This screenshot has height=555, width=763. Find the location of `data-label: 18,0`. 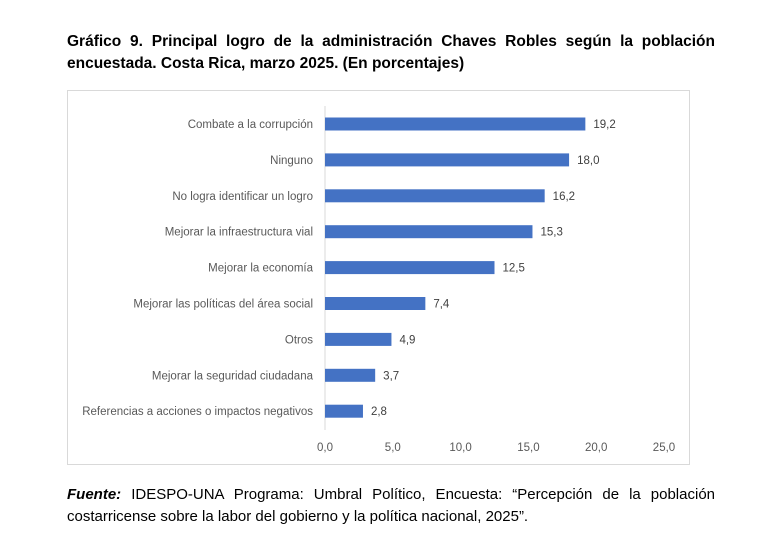

data-label: 18,0 is located at coordinates (588, 161).